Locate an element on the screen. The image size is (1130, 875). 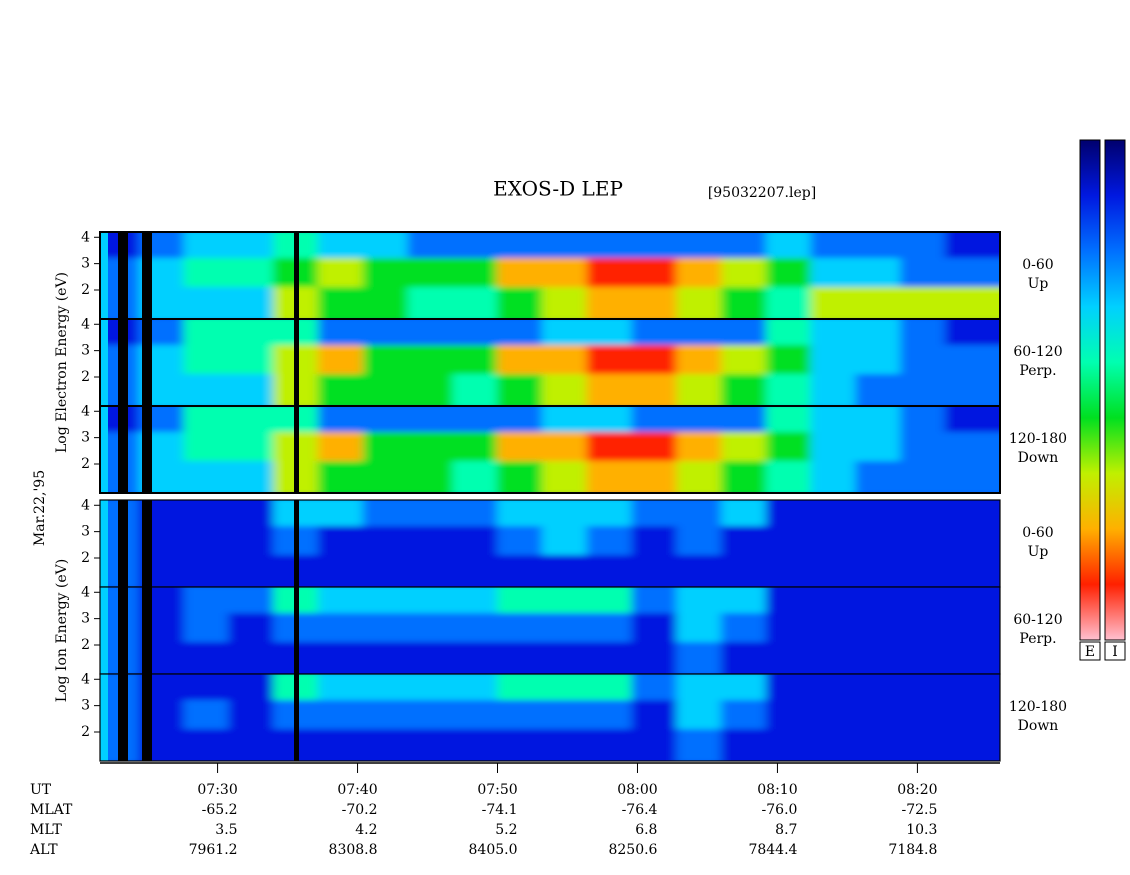
ephemeris-value: -72.5 is located at coordinates (920, 810).